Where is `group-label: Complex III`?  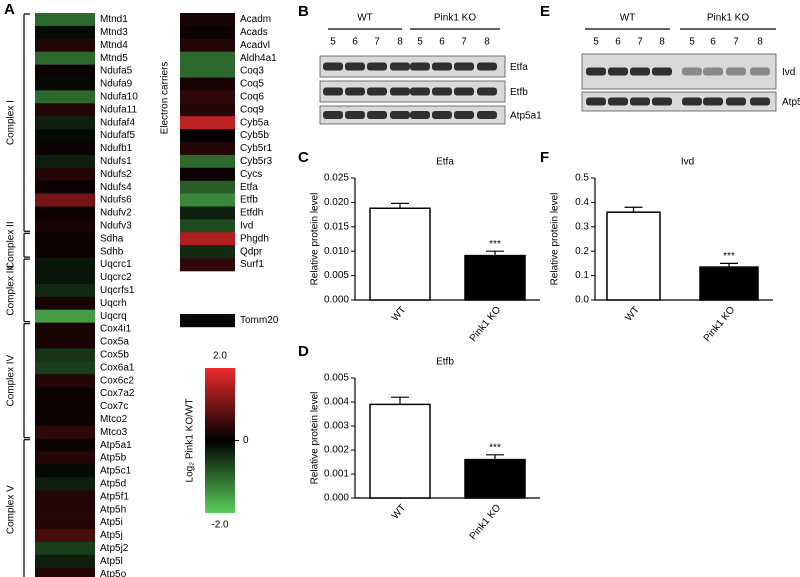 group-label: Complex III is located at coordinates (11, 290).